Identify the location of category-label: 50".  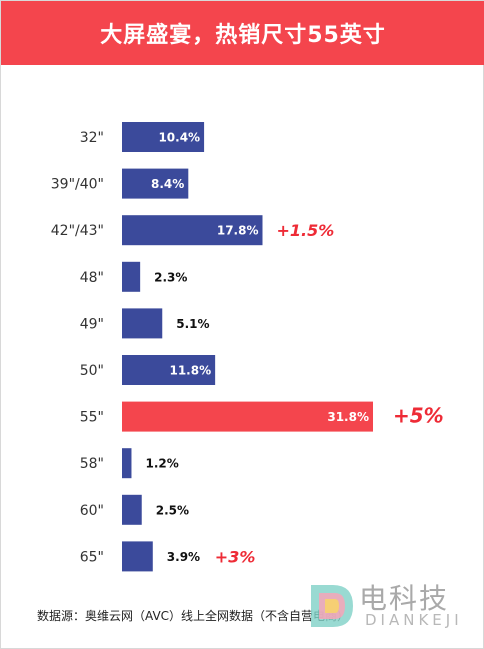
(92, 371).